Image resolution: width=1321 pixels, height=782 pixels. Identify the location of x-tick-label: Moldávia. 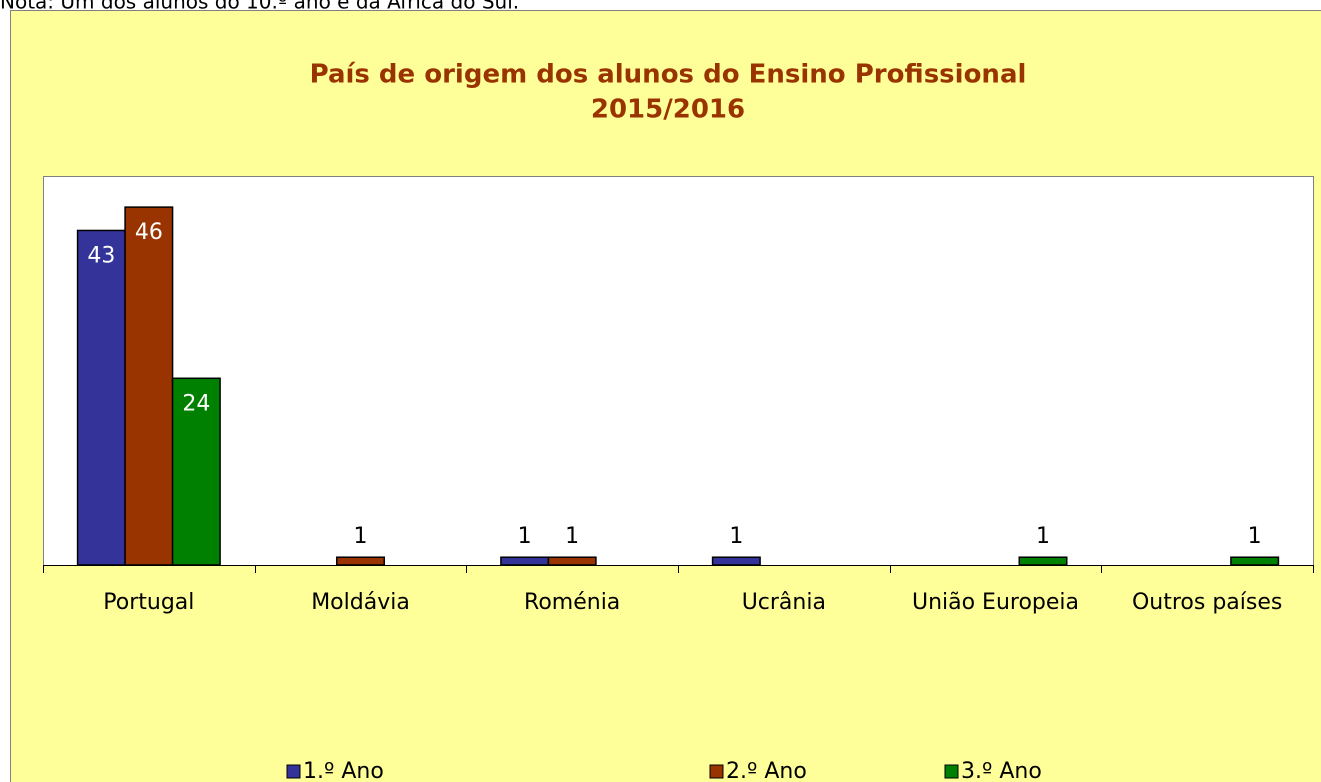
(360, 602).